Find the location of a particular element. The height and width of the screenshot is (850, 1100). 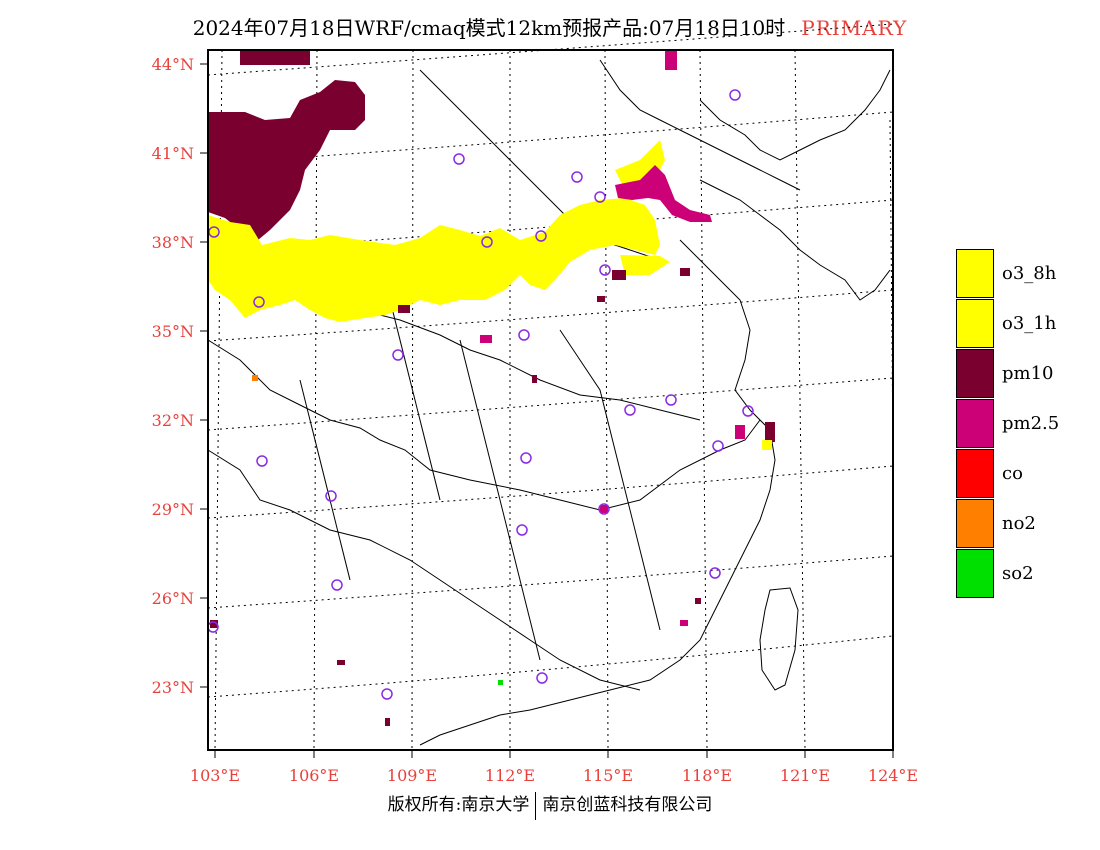

lon-label-115: 115°E is located at coordinates (608, 775).